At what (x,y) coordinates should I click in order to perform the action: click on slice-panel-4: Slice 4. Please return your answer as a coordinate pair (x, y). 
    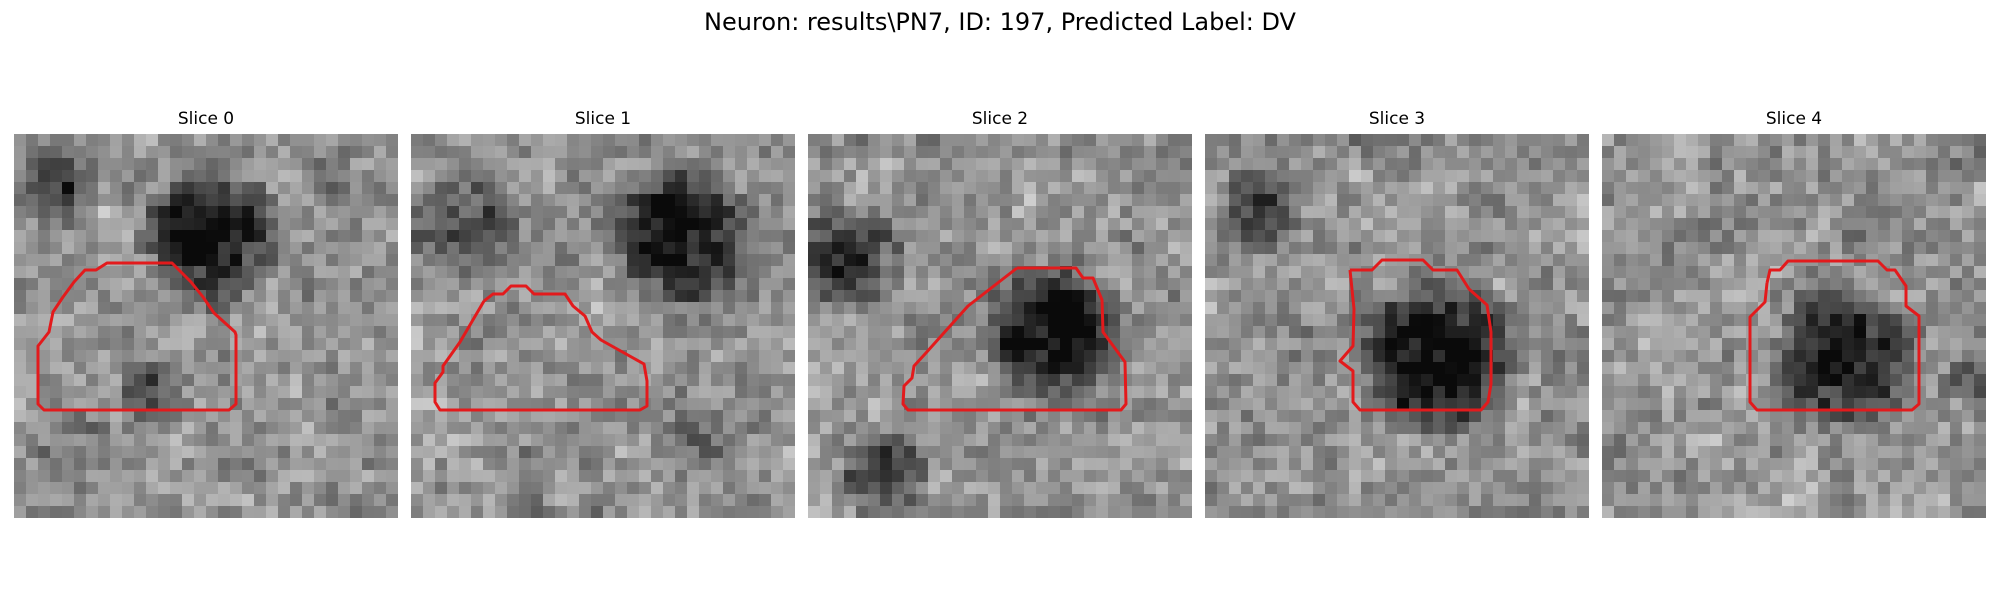
    Looking at the image, I should click on (1794, 313).